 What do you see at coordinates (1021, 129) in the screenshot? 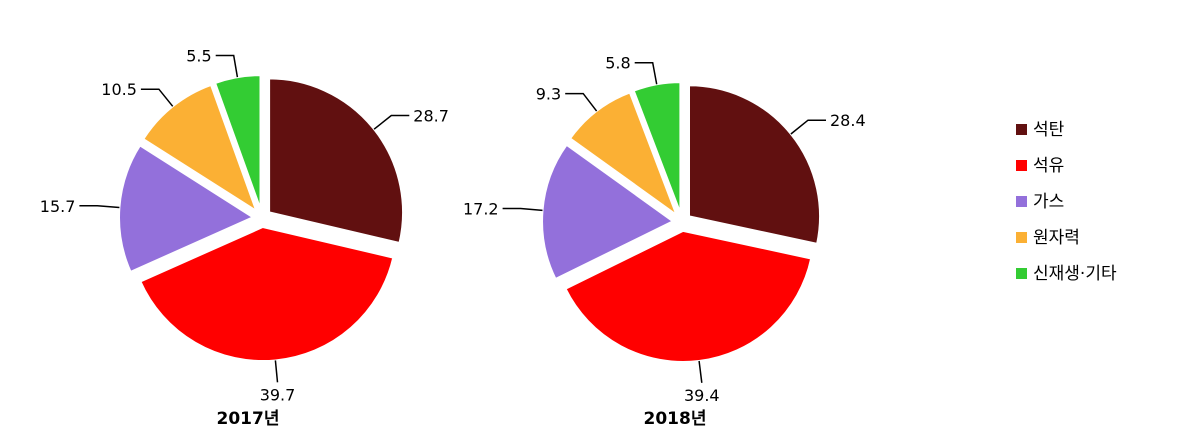
I see `legend-swatch-coal` at bounding box center [1021, 129].